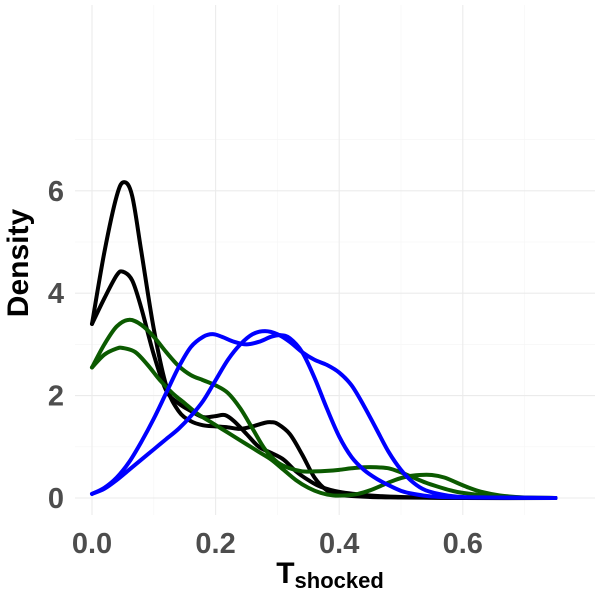  I want to click on x-tick-labels: 0.0 0.2 0.4 0.6, so click(277, 544).